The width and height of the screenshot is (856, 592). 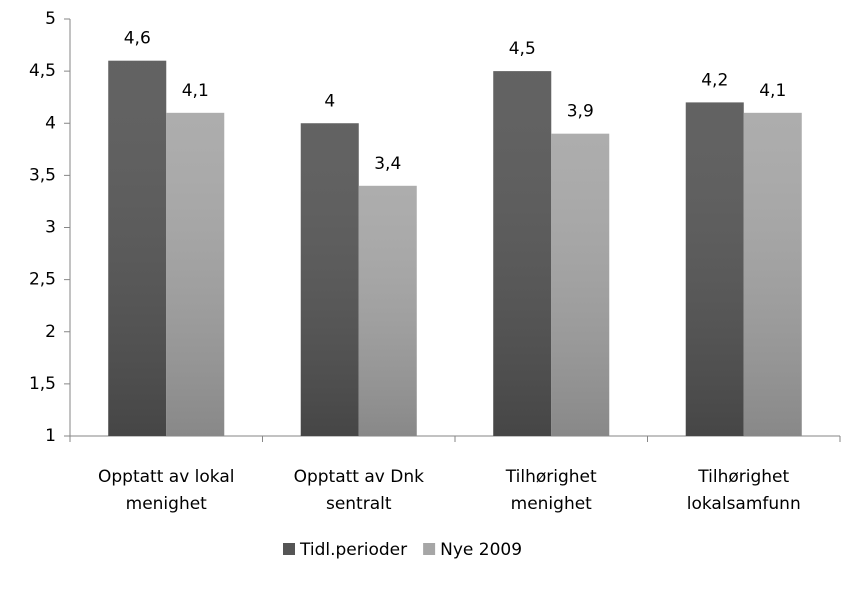 I want to click on x-tick-label: Opptatt av Dnk, so click(x=359, y=477).